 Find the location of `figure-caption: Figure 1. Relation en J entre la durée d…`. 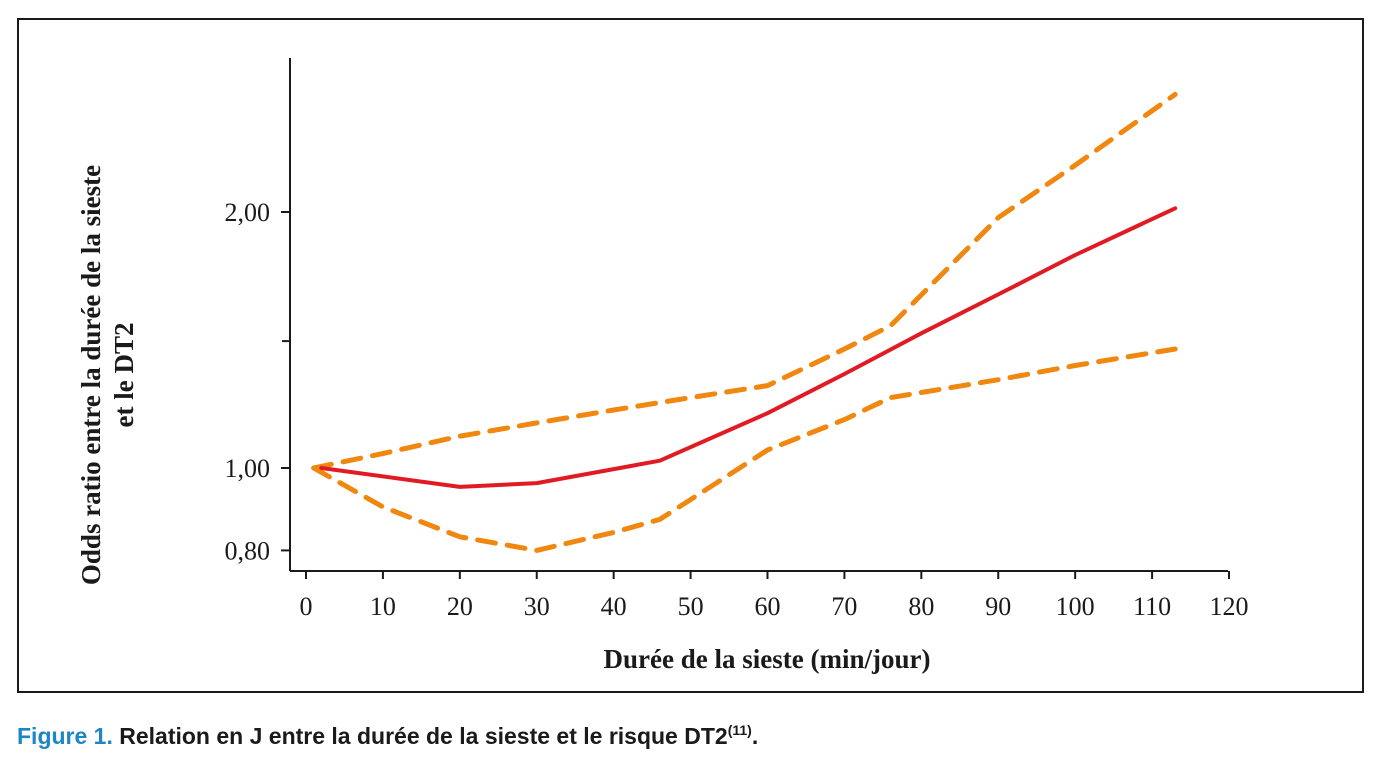

figure-caption: Figure 1. Relation en J entre la durée d… is located at coordinates (387, 736).